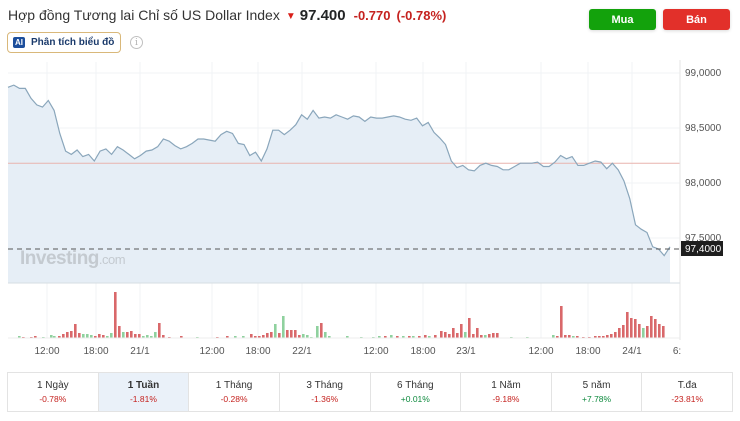 Image resolution: width=740 pixels, height=421 pixels. What do you see at coordinates (415, 399) in the screenshot?
I see `period-change: +0.01%` at bounding box center [415, 399].